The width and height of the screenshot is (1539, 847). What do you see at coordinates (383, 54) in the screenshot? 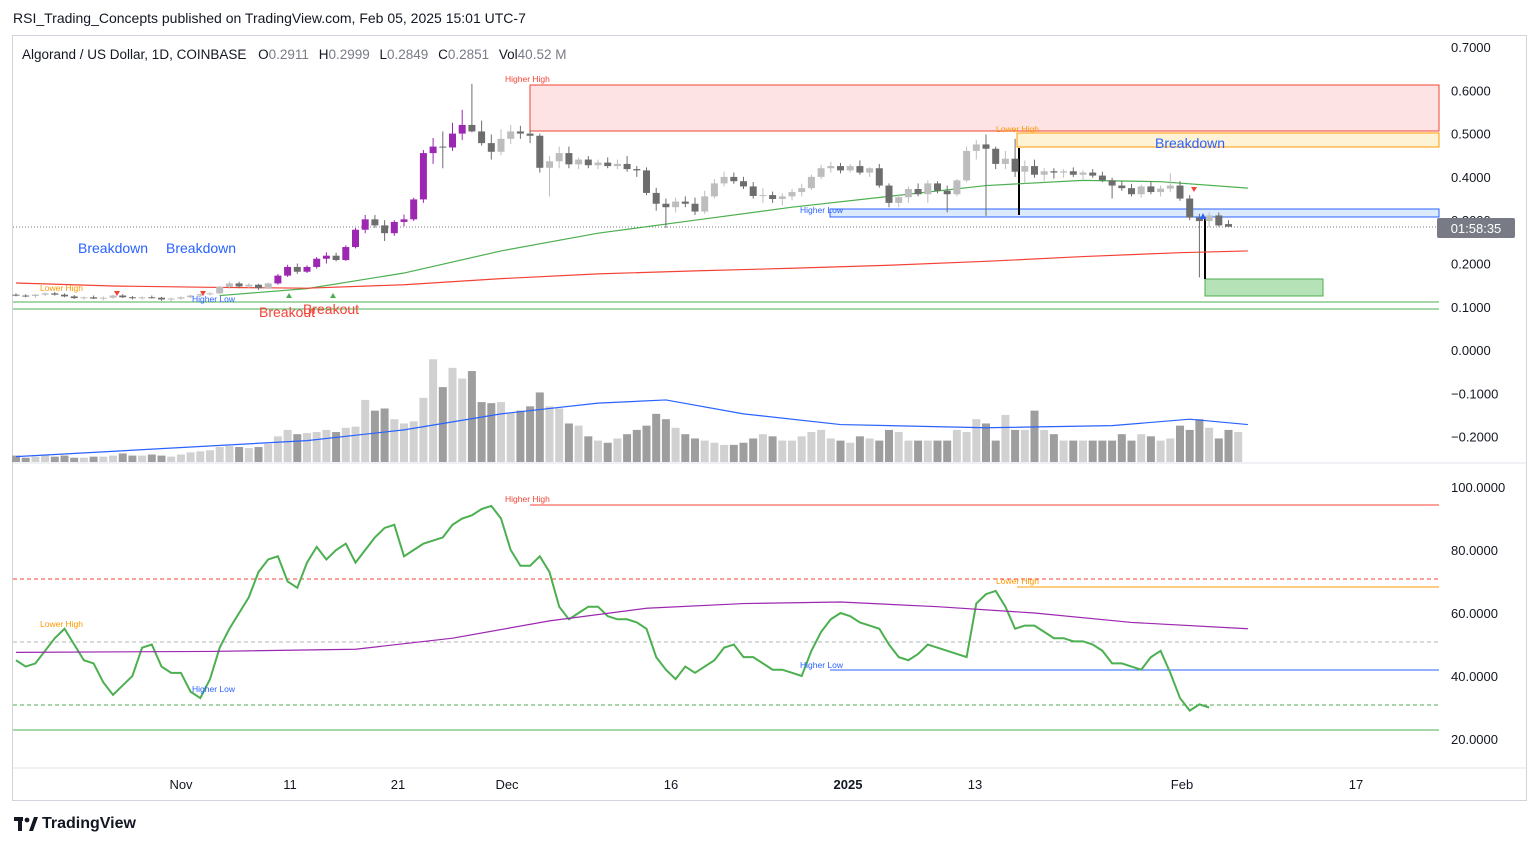
I see `low-label: L` at bounding box center [383, 54].